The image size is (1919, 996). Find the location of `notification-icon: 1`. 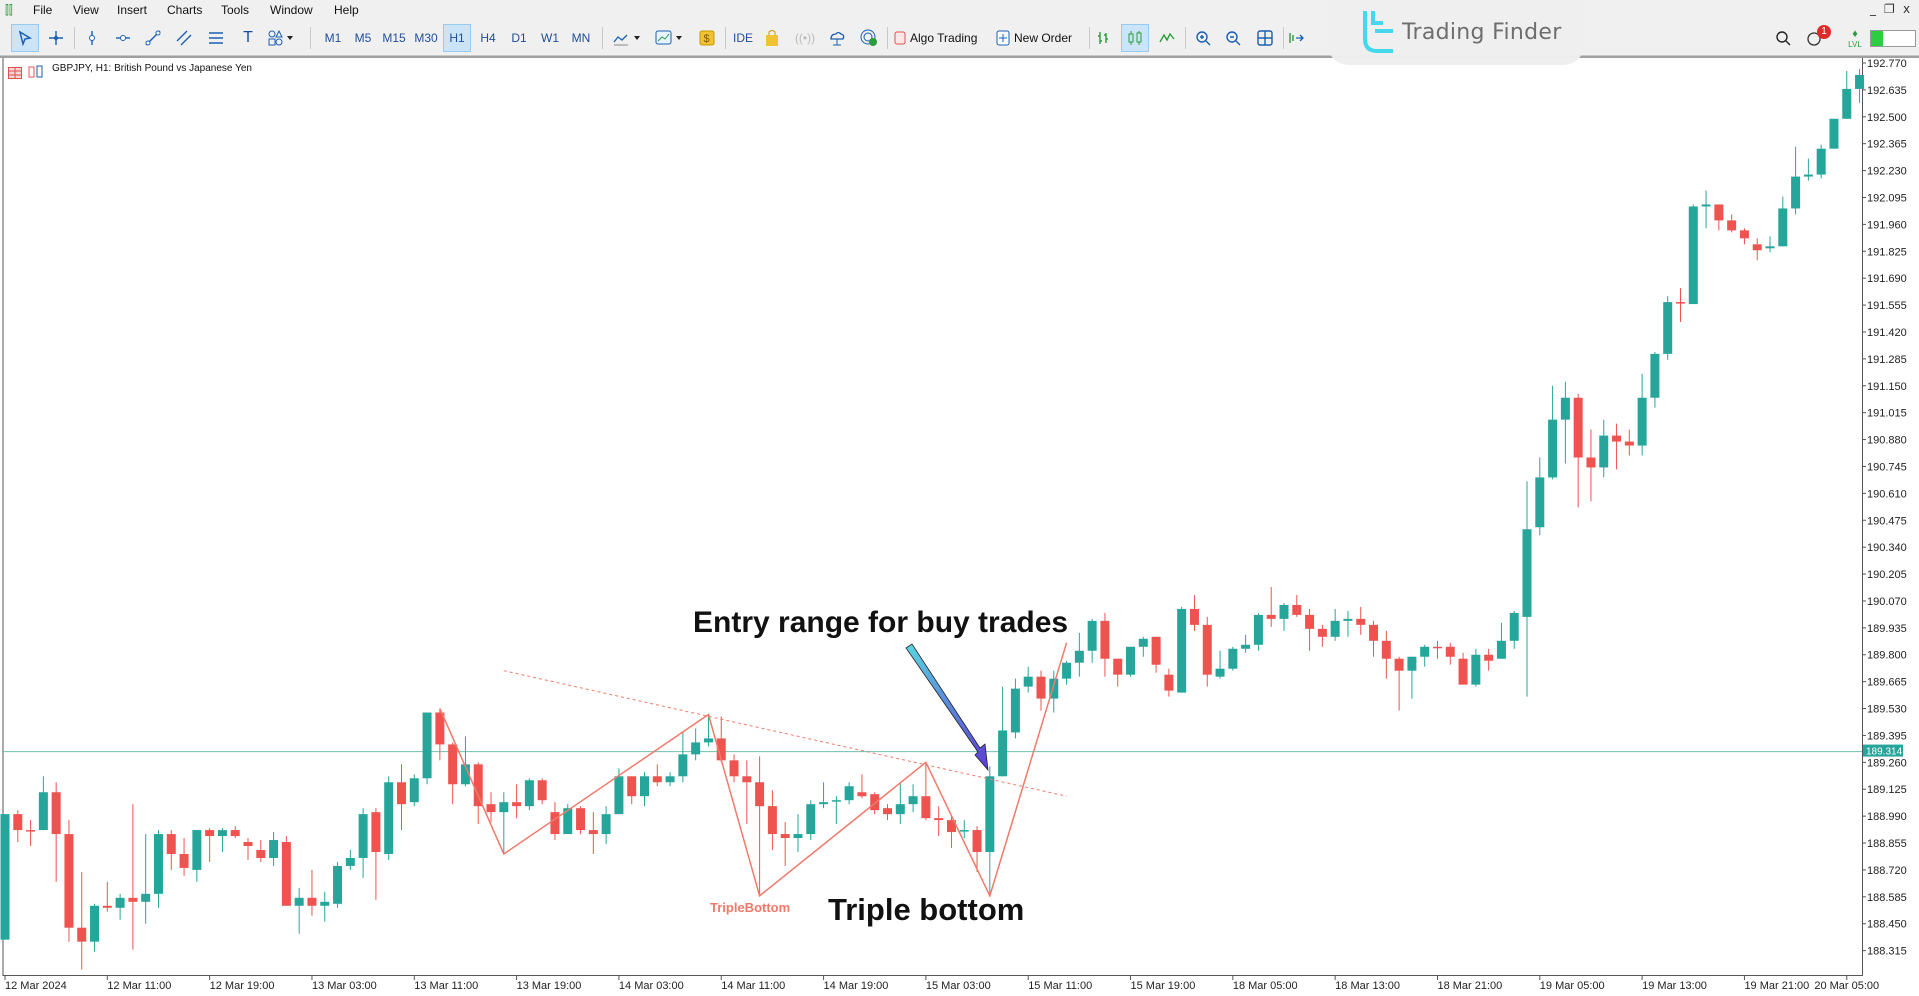

notification-icon: 1 is located at coordinates (1817, 38).